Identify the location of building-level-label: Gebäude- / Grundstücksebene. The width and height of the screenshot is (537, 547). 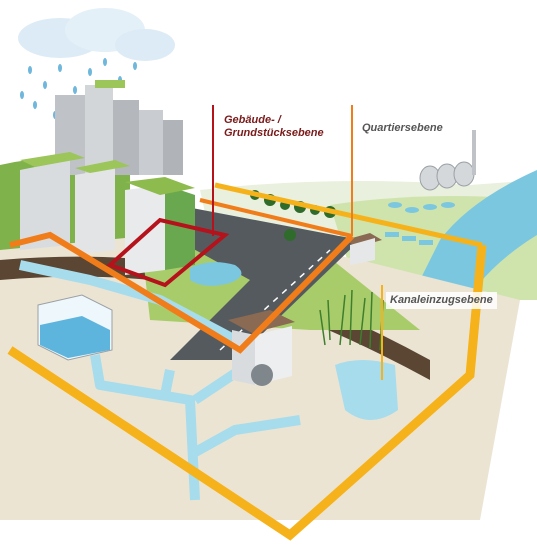
(274, 127).